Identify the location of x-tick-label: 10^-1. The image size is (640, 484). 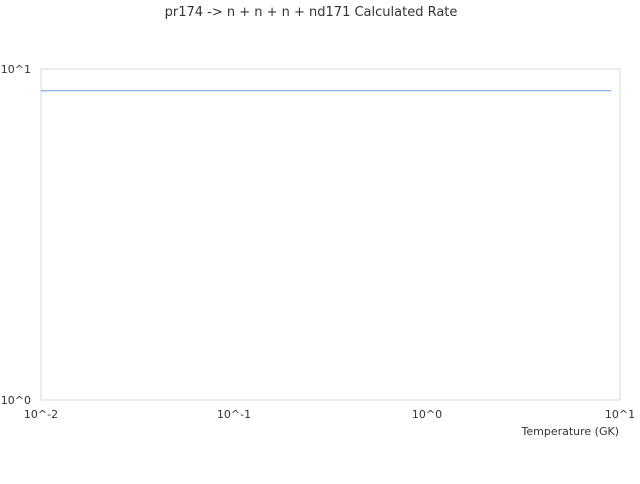
(234, 414).